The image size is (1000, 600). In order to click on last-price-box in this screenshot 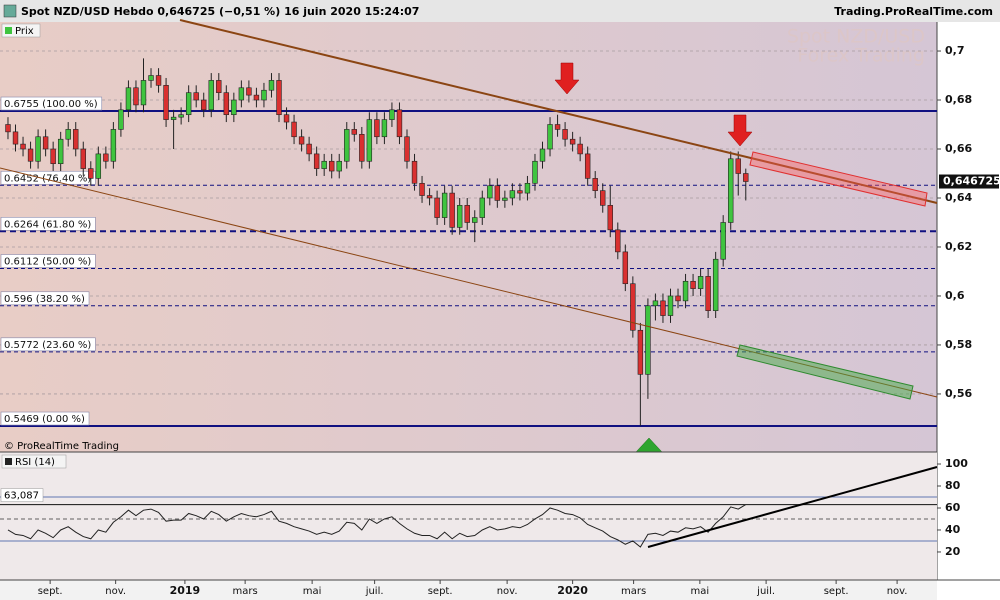, I will do `click(969, 181)`.